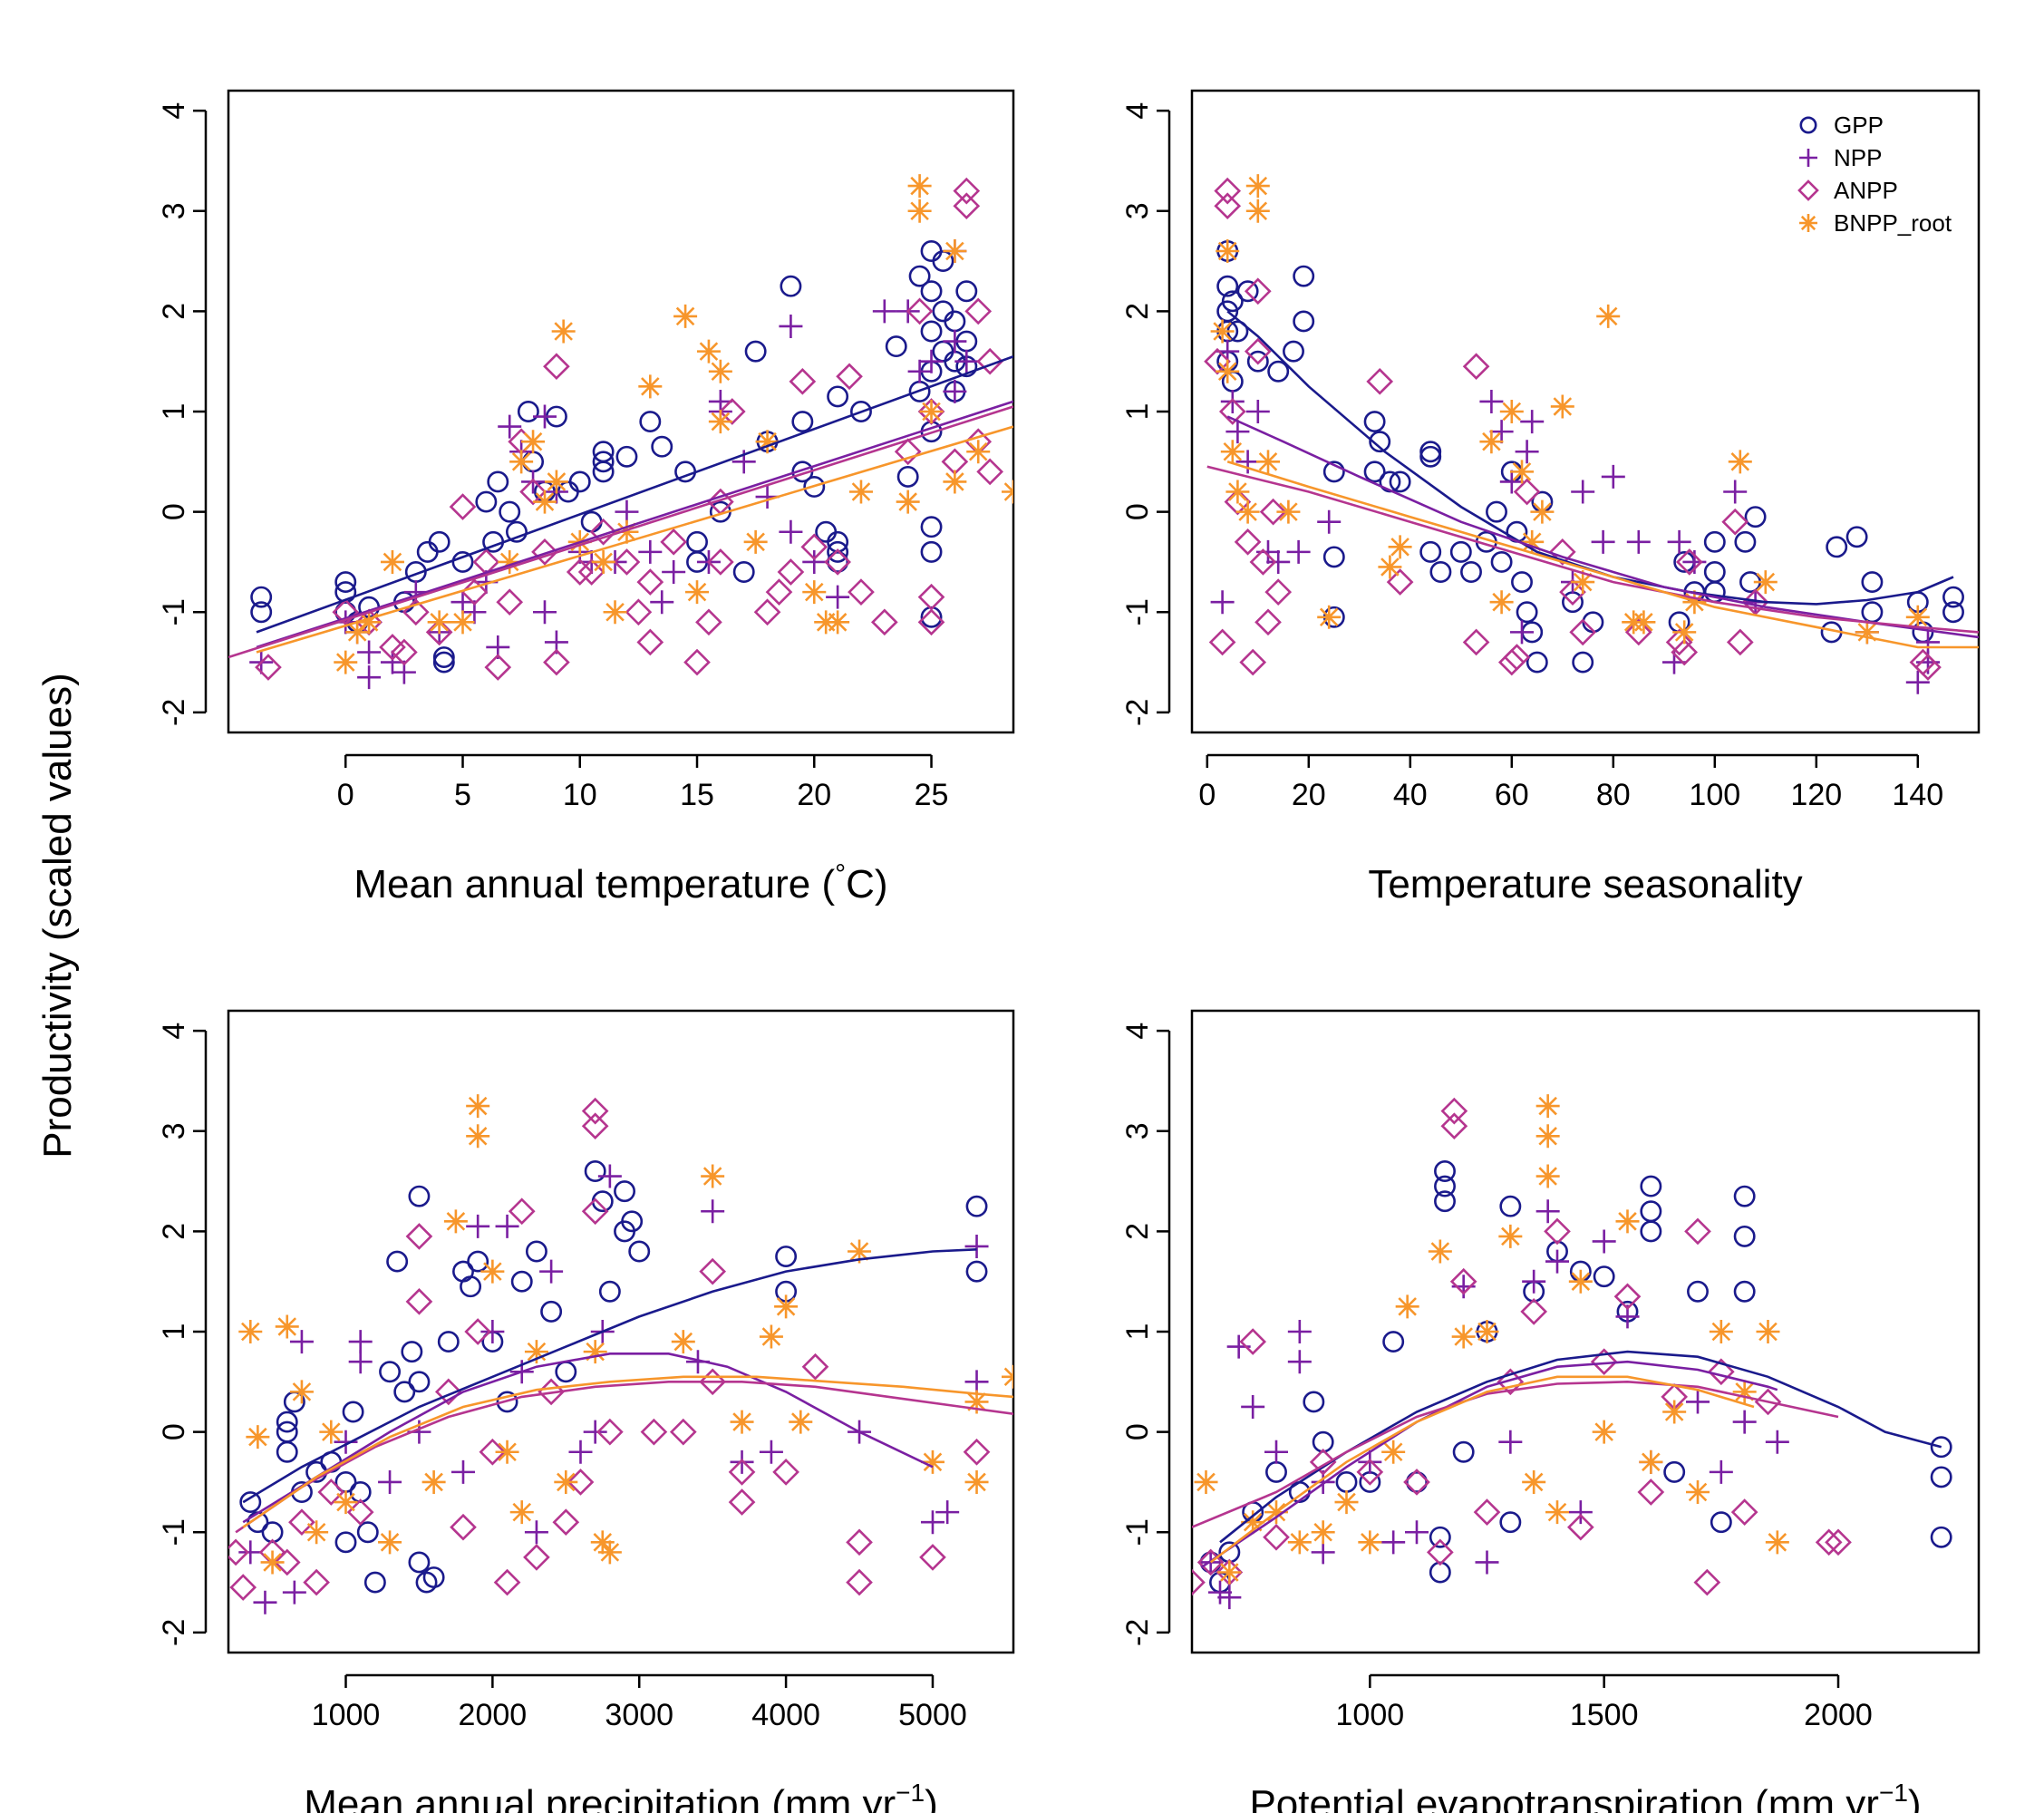 The width and height of the screenshot is (2044, 1813). I want to click on x-tick-label: 2000, so click(493, 1715).